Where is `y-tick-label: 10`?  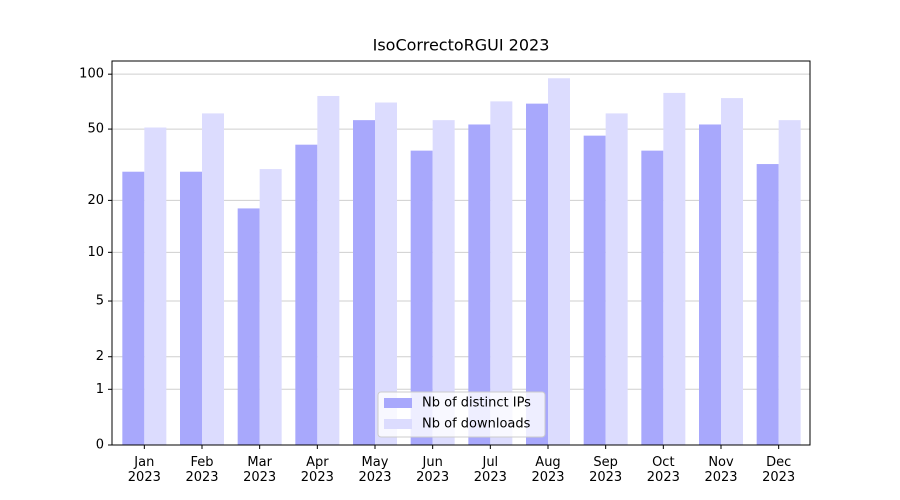
y-tick-label: 10 is located at coordinates (95, 252).